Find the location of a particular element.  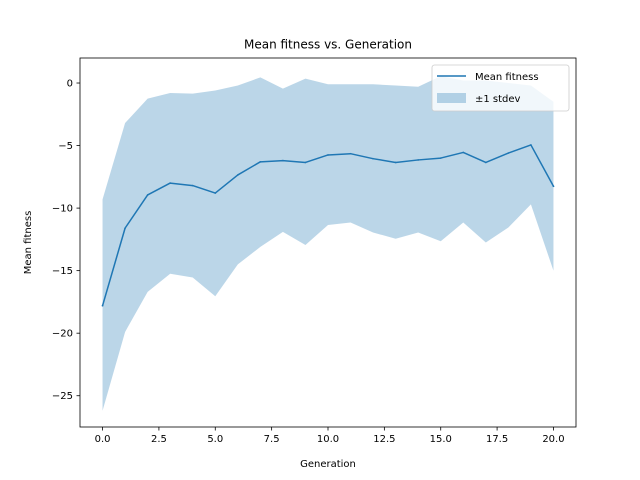

y-tick-label: −10 is located at coordinates (62, 209).